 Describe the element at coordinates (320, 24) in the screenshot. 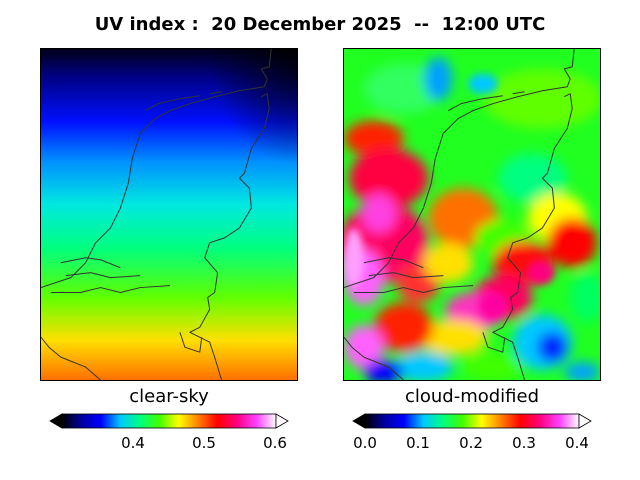

I see `chart-title: UV index : 20 December 2025 -- 12:00 UTC` at that location.